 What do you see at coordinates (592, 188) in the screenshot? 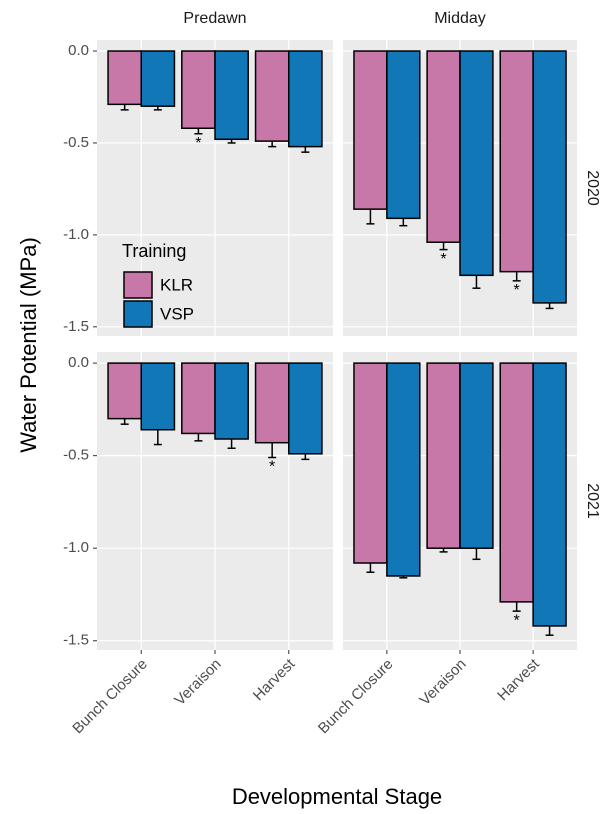
I see `facet-row-label: 2020` at bounding box center [592, 188].